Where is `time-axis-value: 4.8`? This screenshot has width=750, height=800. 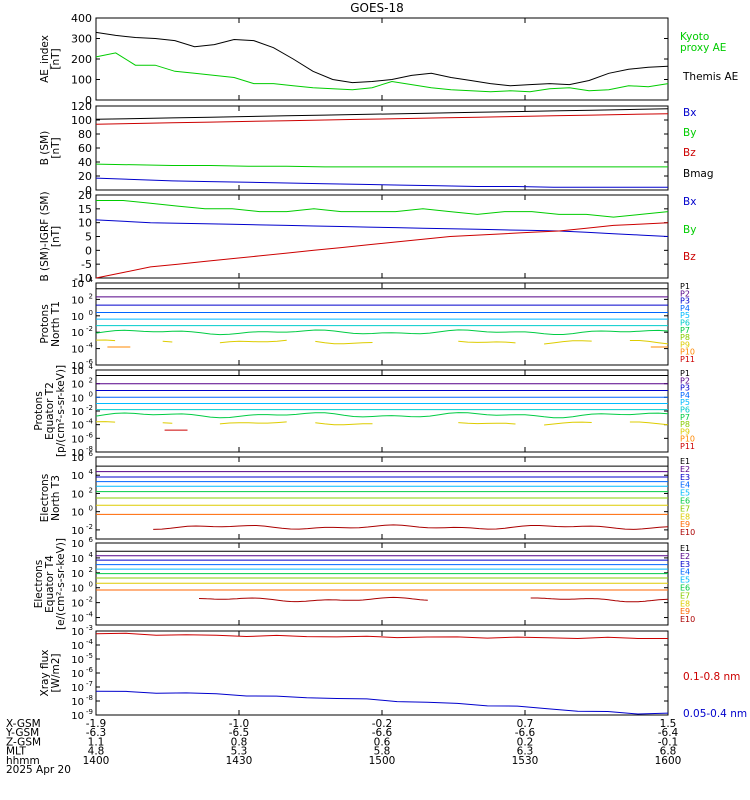
time-axis-value: 4.8 is located at coordinates (96, 752).